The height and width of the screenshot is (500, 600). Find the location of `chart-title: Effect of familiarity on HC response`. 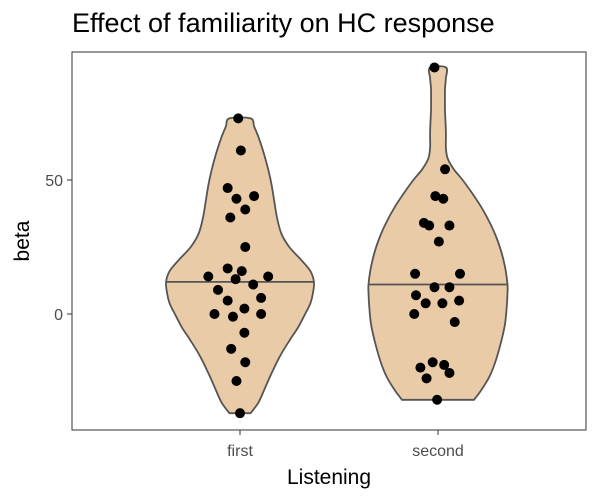

chart-title: Effect of familiarity on HC response is located at coordinates (283, 23).